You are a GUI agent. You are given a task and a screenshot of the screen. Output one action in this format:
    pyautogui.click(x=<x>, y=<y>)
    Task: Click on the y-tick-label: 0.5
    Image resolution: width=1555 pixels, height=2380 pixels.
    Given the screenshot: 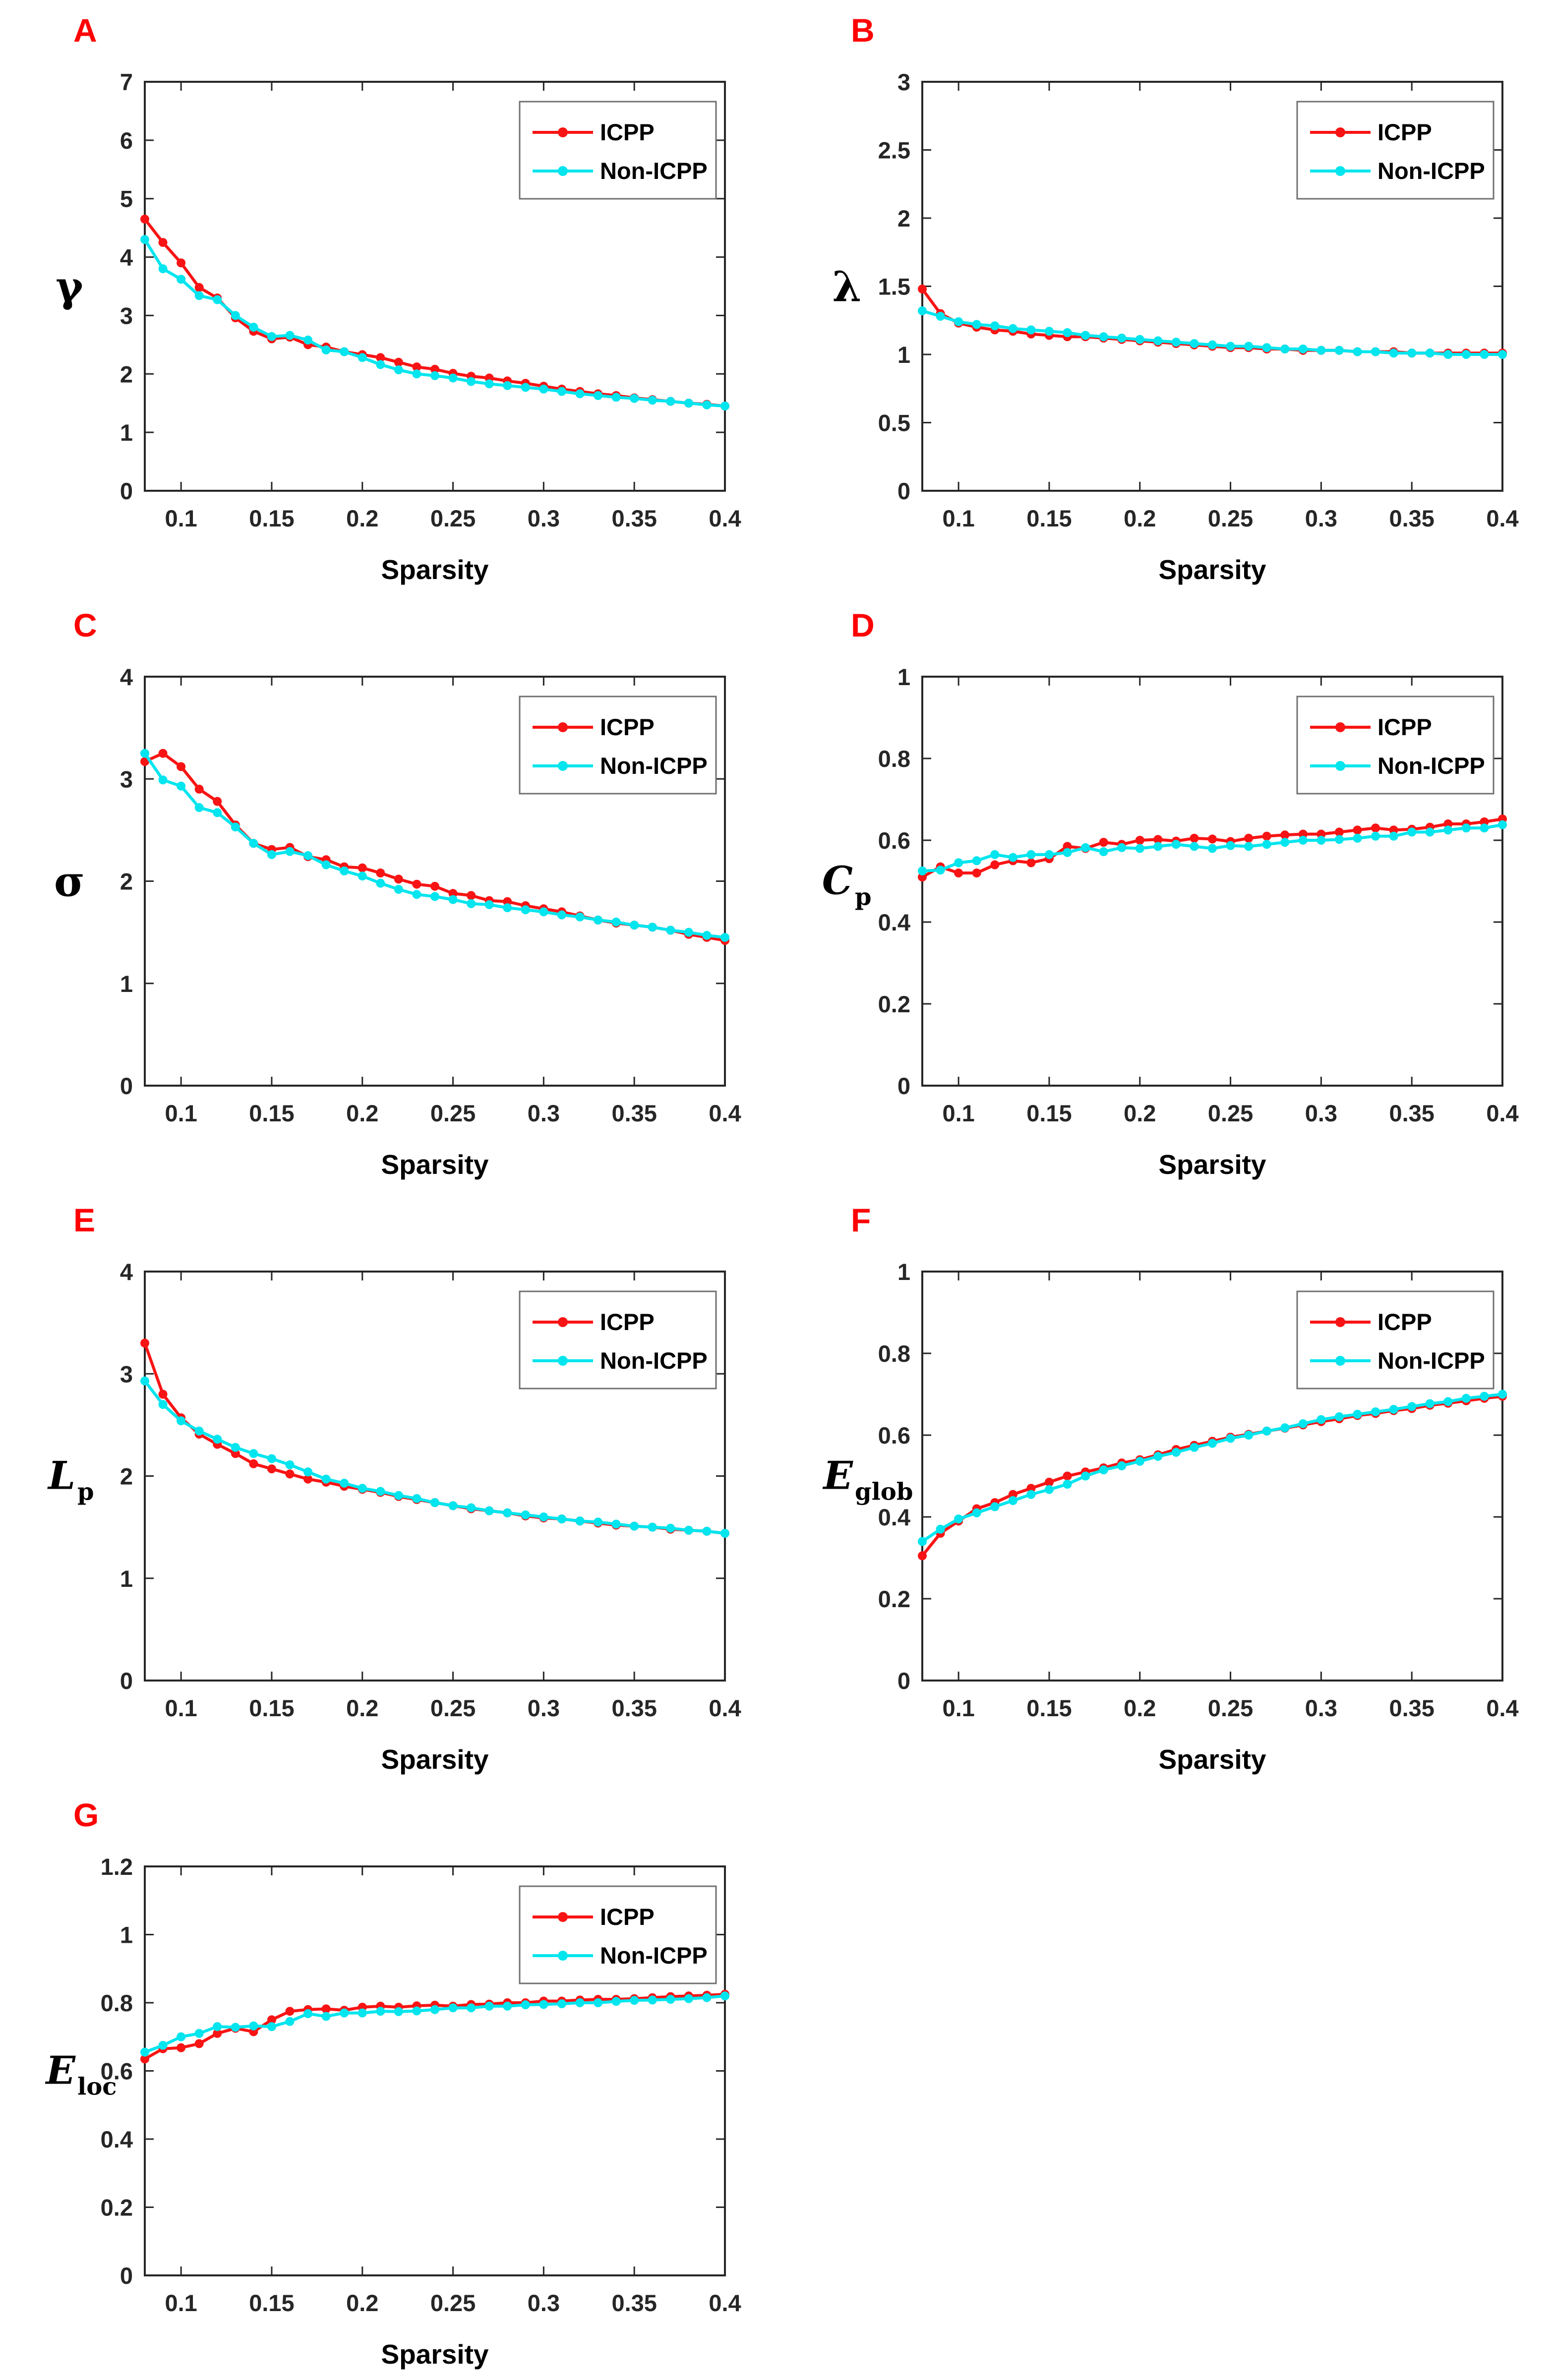 What is the action you would take?
    pyautogui.click(x=894, y=423)
    